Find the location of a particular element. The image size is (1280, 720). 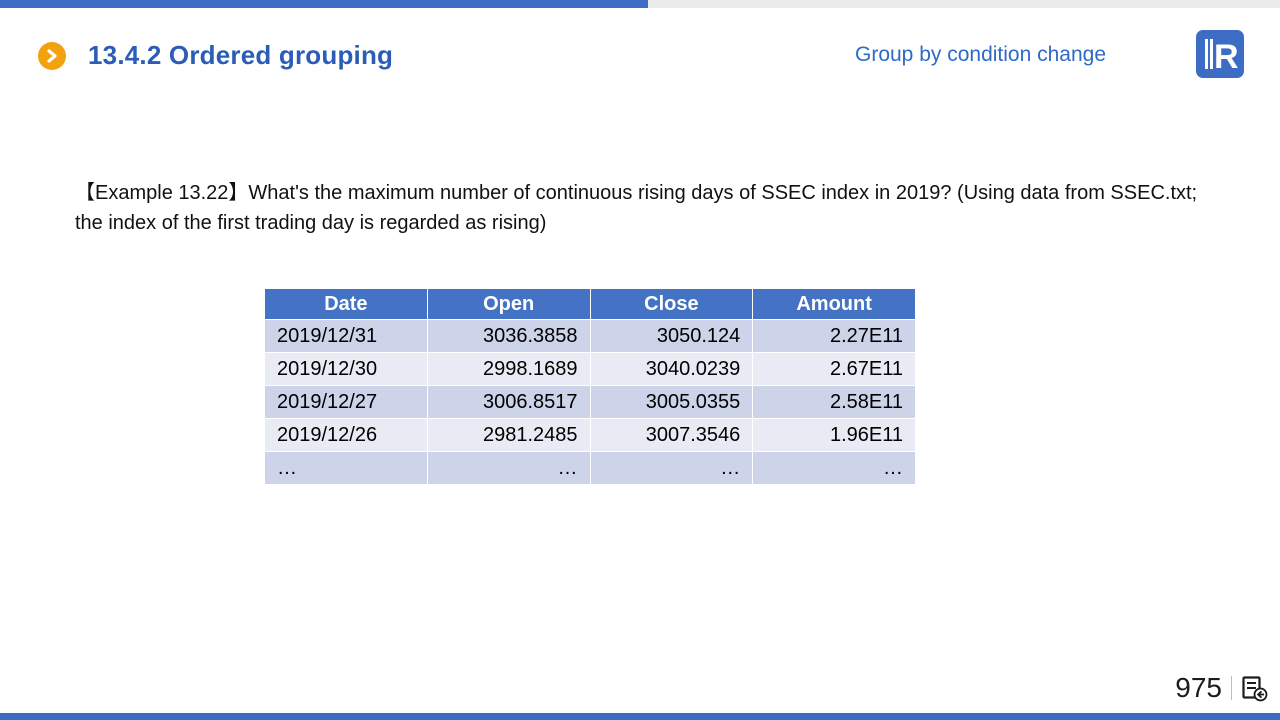

section-subtitle: Group by condition change is located at coordinates (981, 54).